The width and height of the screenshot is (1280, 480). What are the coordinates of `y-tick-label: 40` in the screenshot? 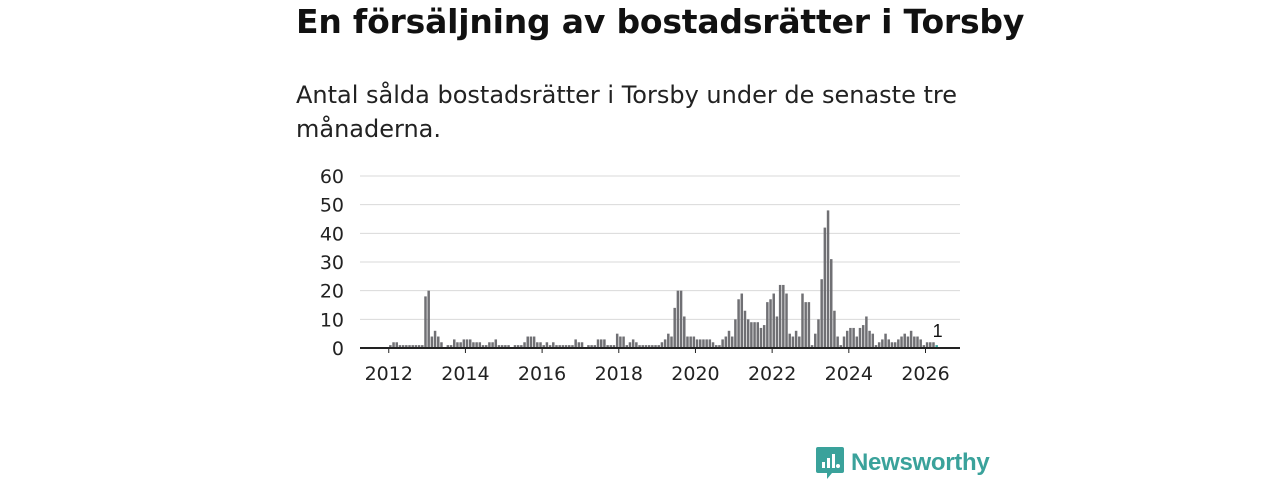 It's located at (332, 234).